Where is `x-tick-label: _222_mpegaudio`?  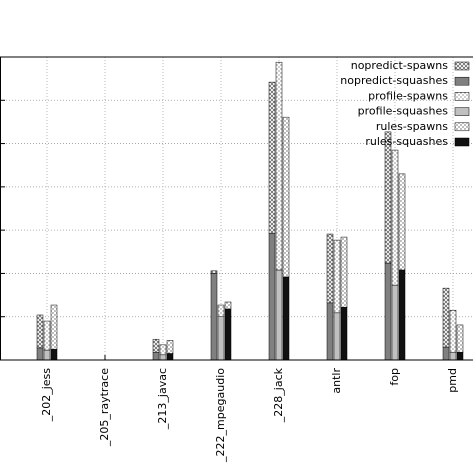 x-tick-label: _222_mpegaudio is located at coordinates (220, 415).